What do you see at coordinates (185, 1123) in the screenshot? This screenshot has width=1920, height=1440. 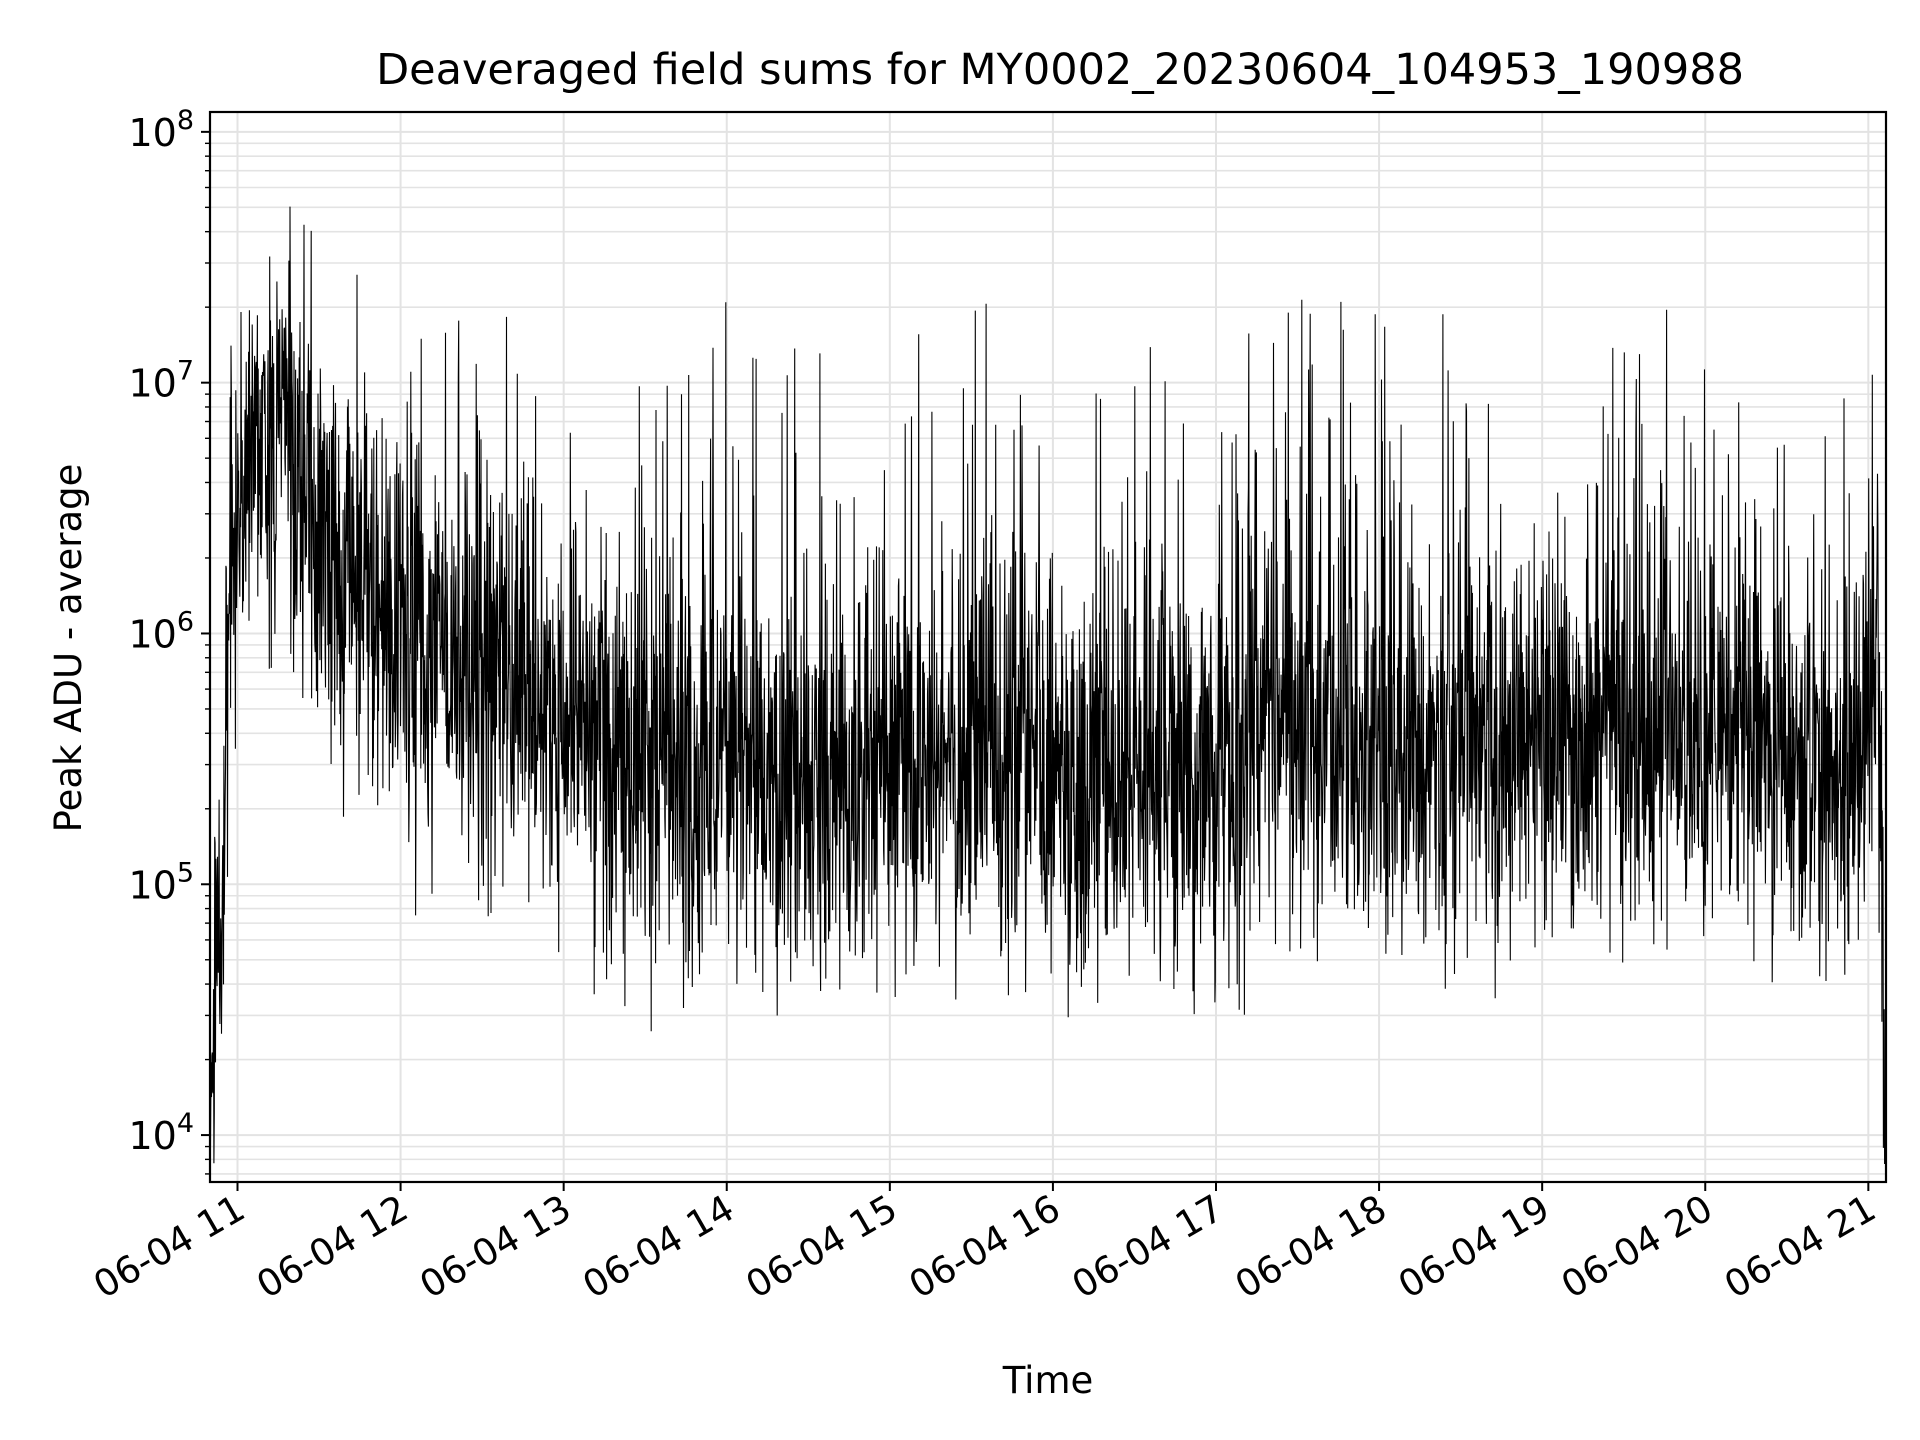 I see `y-tick-exponent: 4` at bounding box center [185, 1123].